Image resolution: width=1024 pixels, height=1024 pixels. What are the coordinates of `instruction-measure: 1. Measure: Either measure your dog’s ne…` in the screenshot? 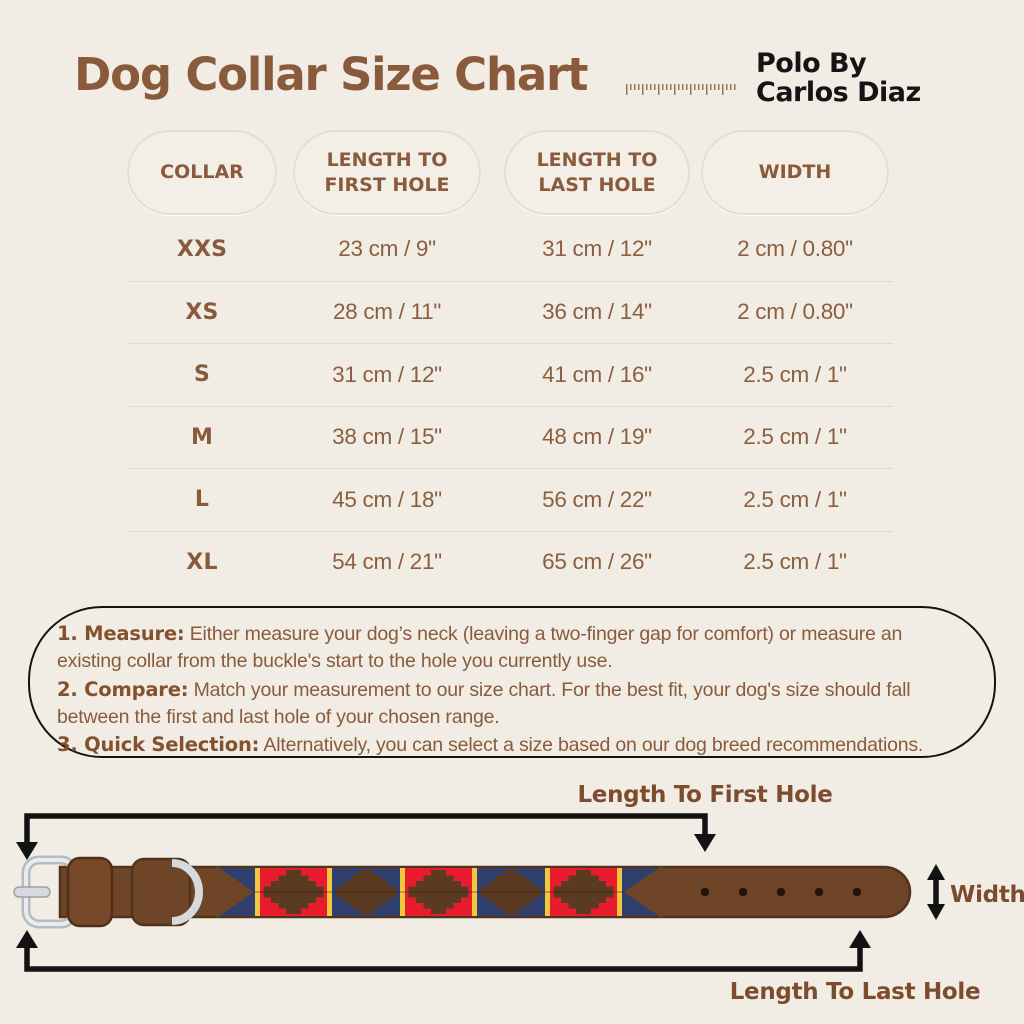 It's located at (512, 648).